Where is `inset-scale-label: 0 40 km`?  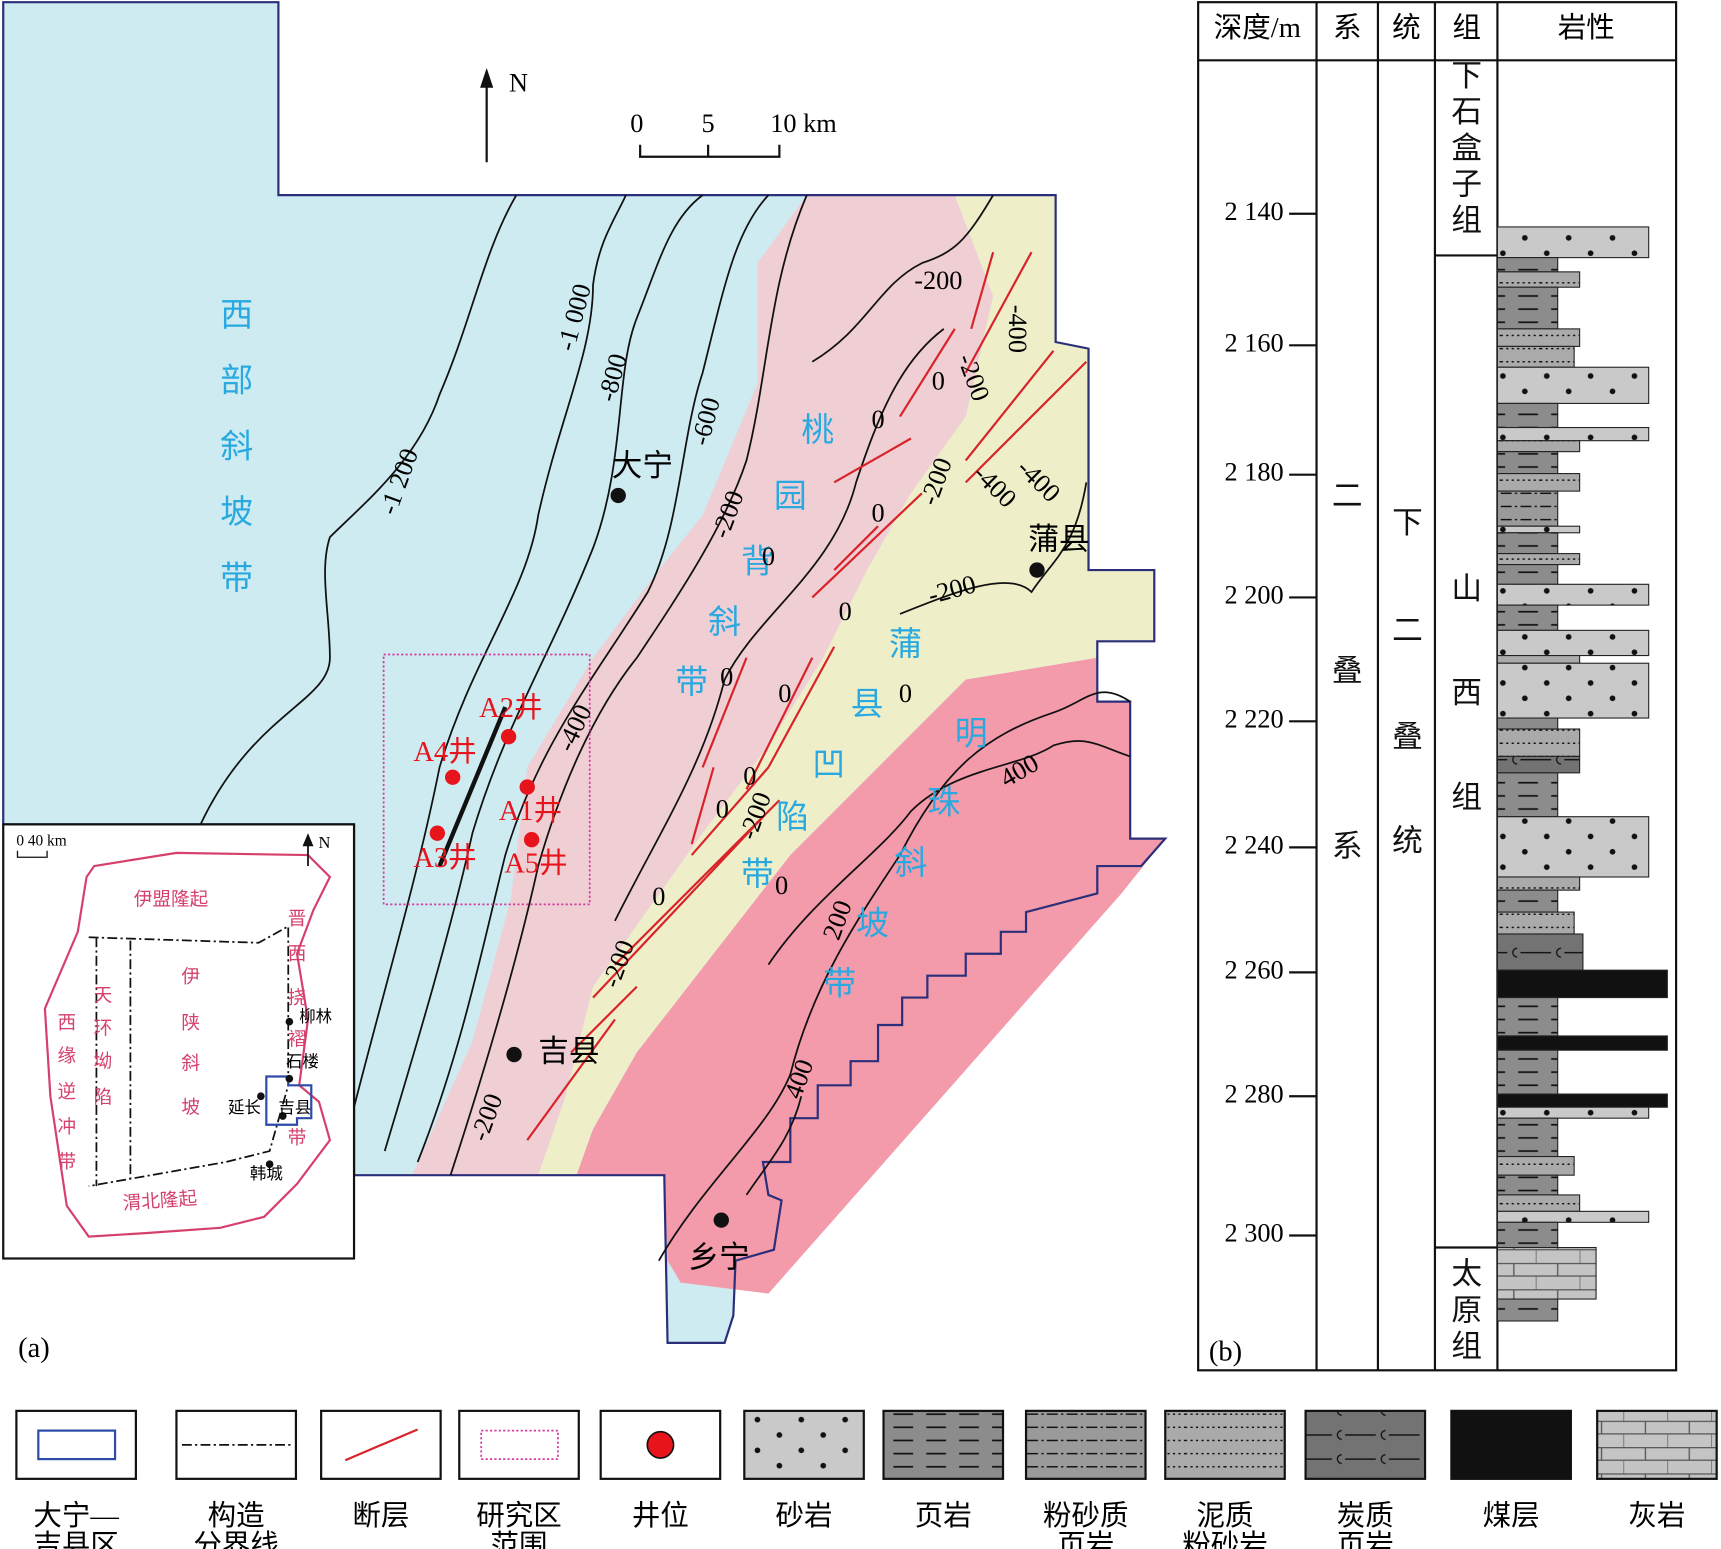 inset-scale-label: 0 40 km is located at coordinates (41, 840).